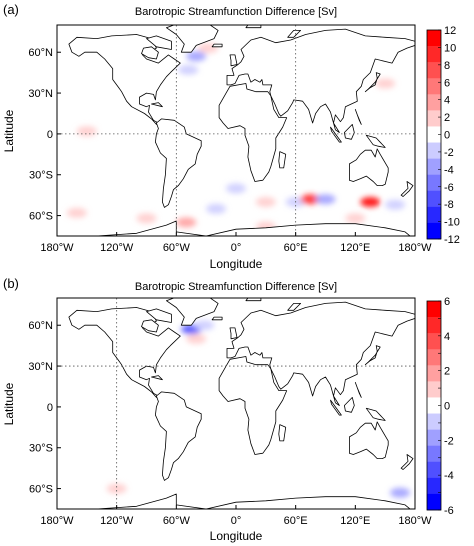 The height and width of the screenshot is (546, 474). What do you see at coordinates (236, 248) in the screenshot?
I see `x-tick-label: 0°` at bounding box center [236, 248].